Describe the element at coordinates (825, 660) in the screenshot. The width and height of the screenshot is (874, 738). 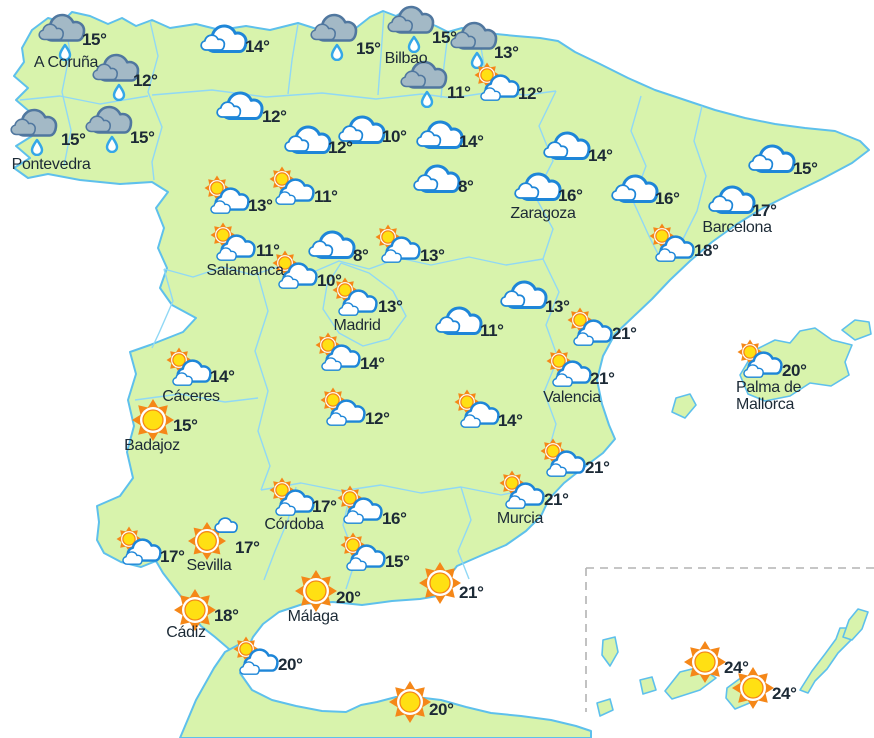
I see `fuerteventura-island` at that location.